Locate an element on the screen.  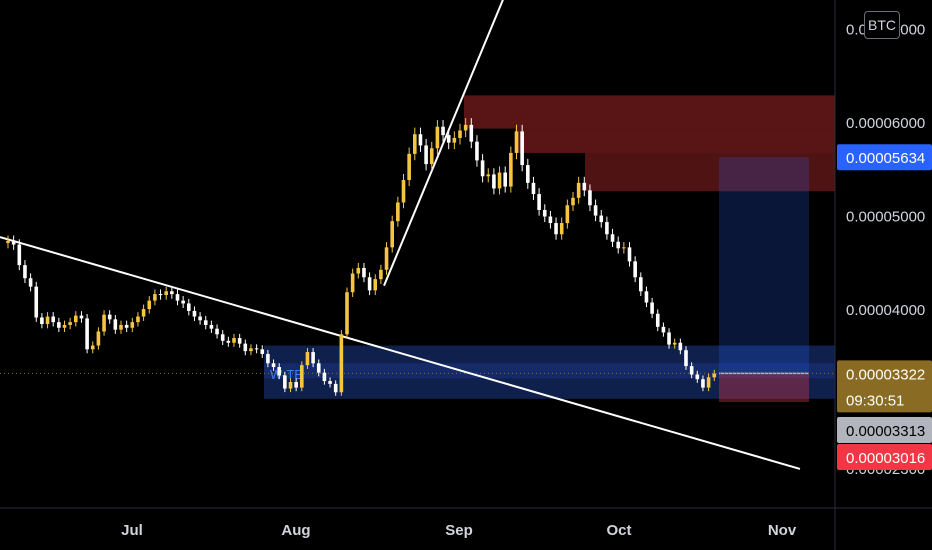
target-price-tag is located at coordinates (884, 157).